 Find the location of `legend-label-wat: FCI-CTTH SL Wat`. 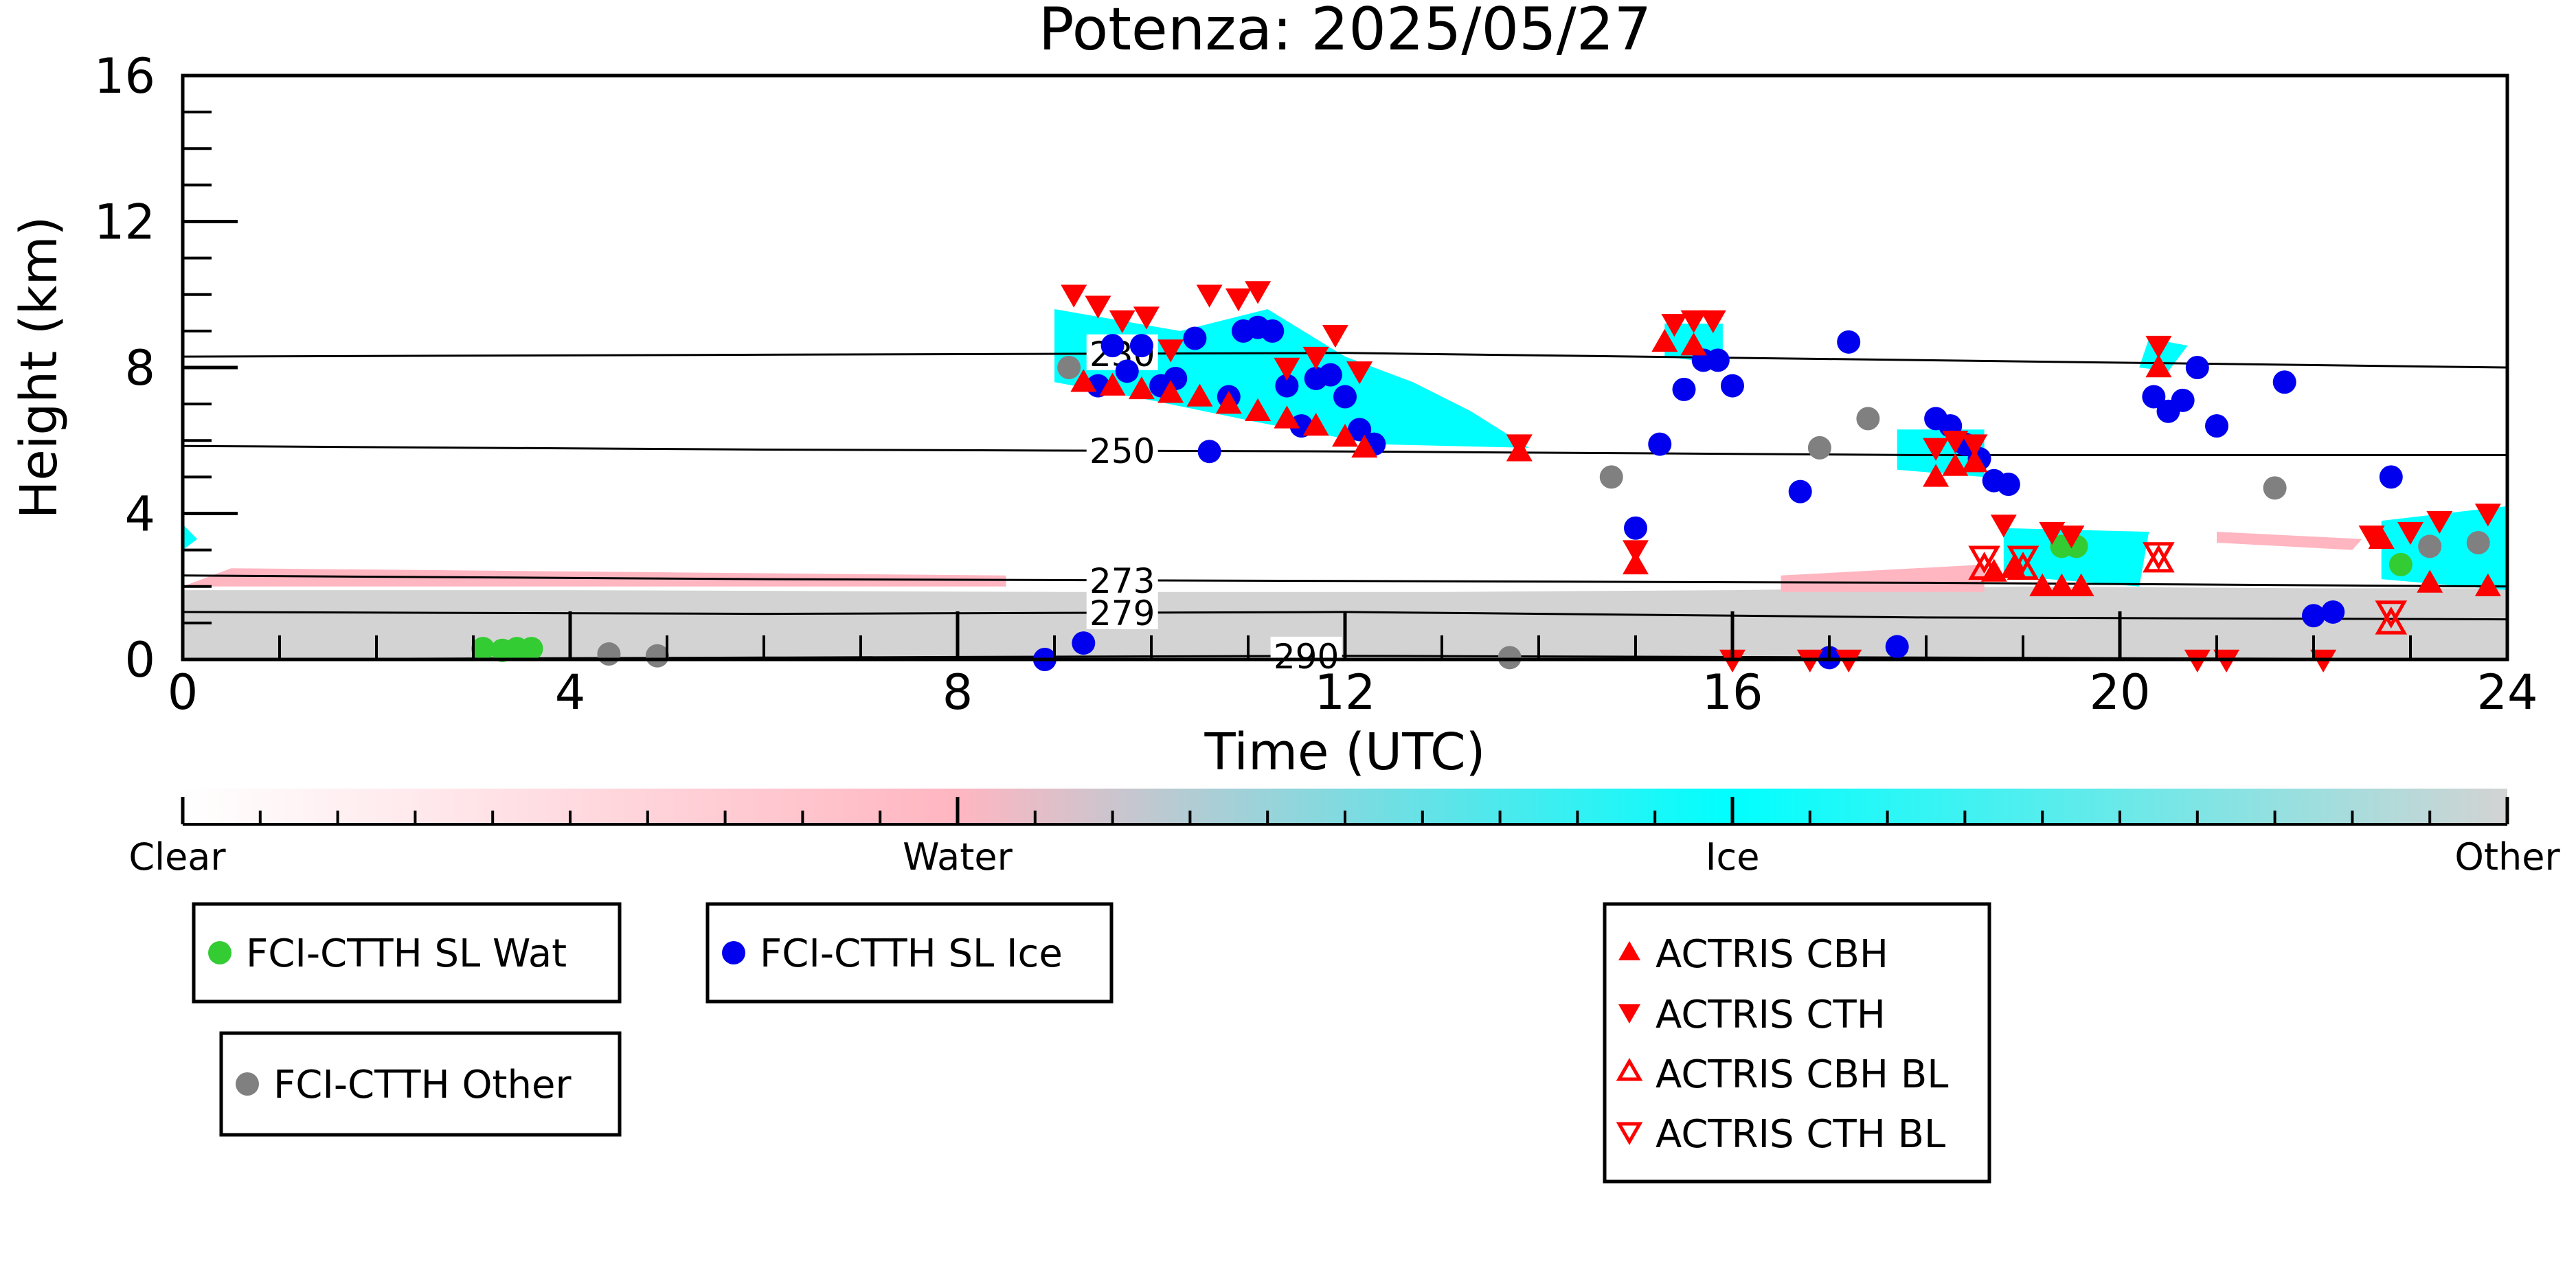

legend-label-wat: FCI-CTTH SL Wat is located at coordinates (406, 953).